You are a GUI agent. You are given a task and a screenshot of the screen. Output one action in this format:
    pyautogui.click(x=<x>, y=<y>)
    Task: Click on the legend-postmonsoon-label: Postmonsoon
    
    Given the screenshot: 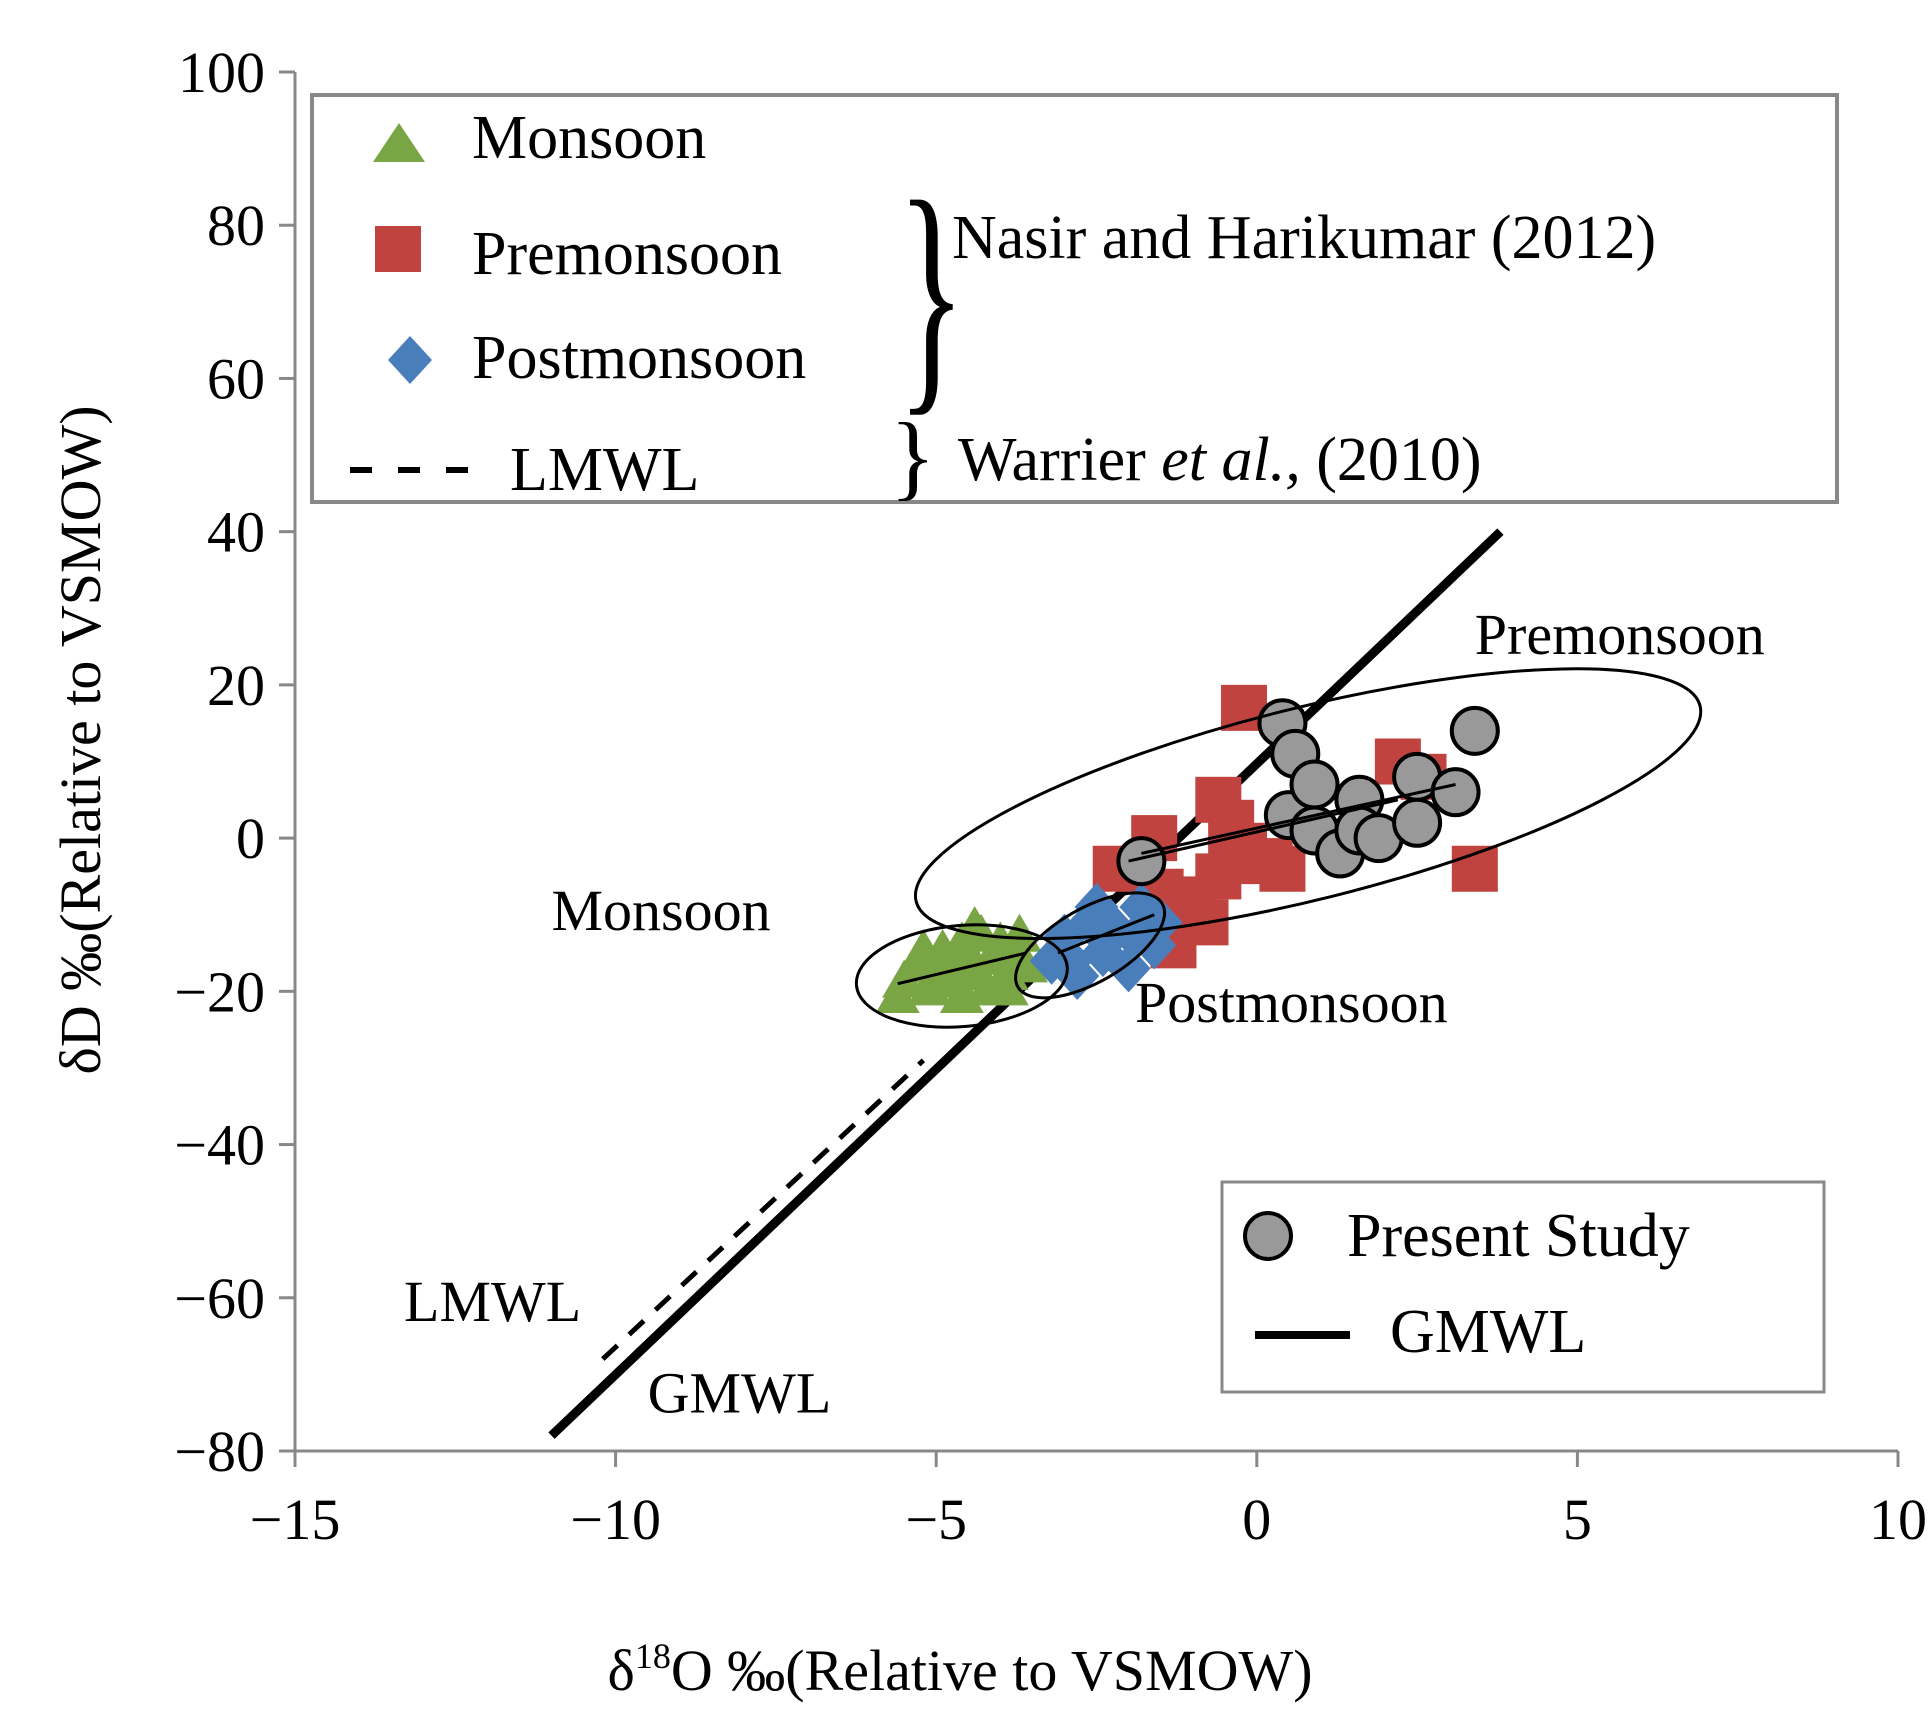 What is the action you would take?
    pyautogui.click(x=639, y=358)
    